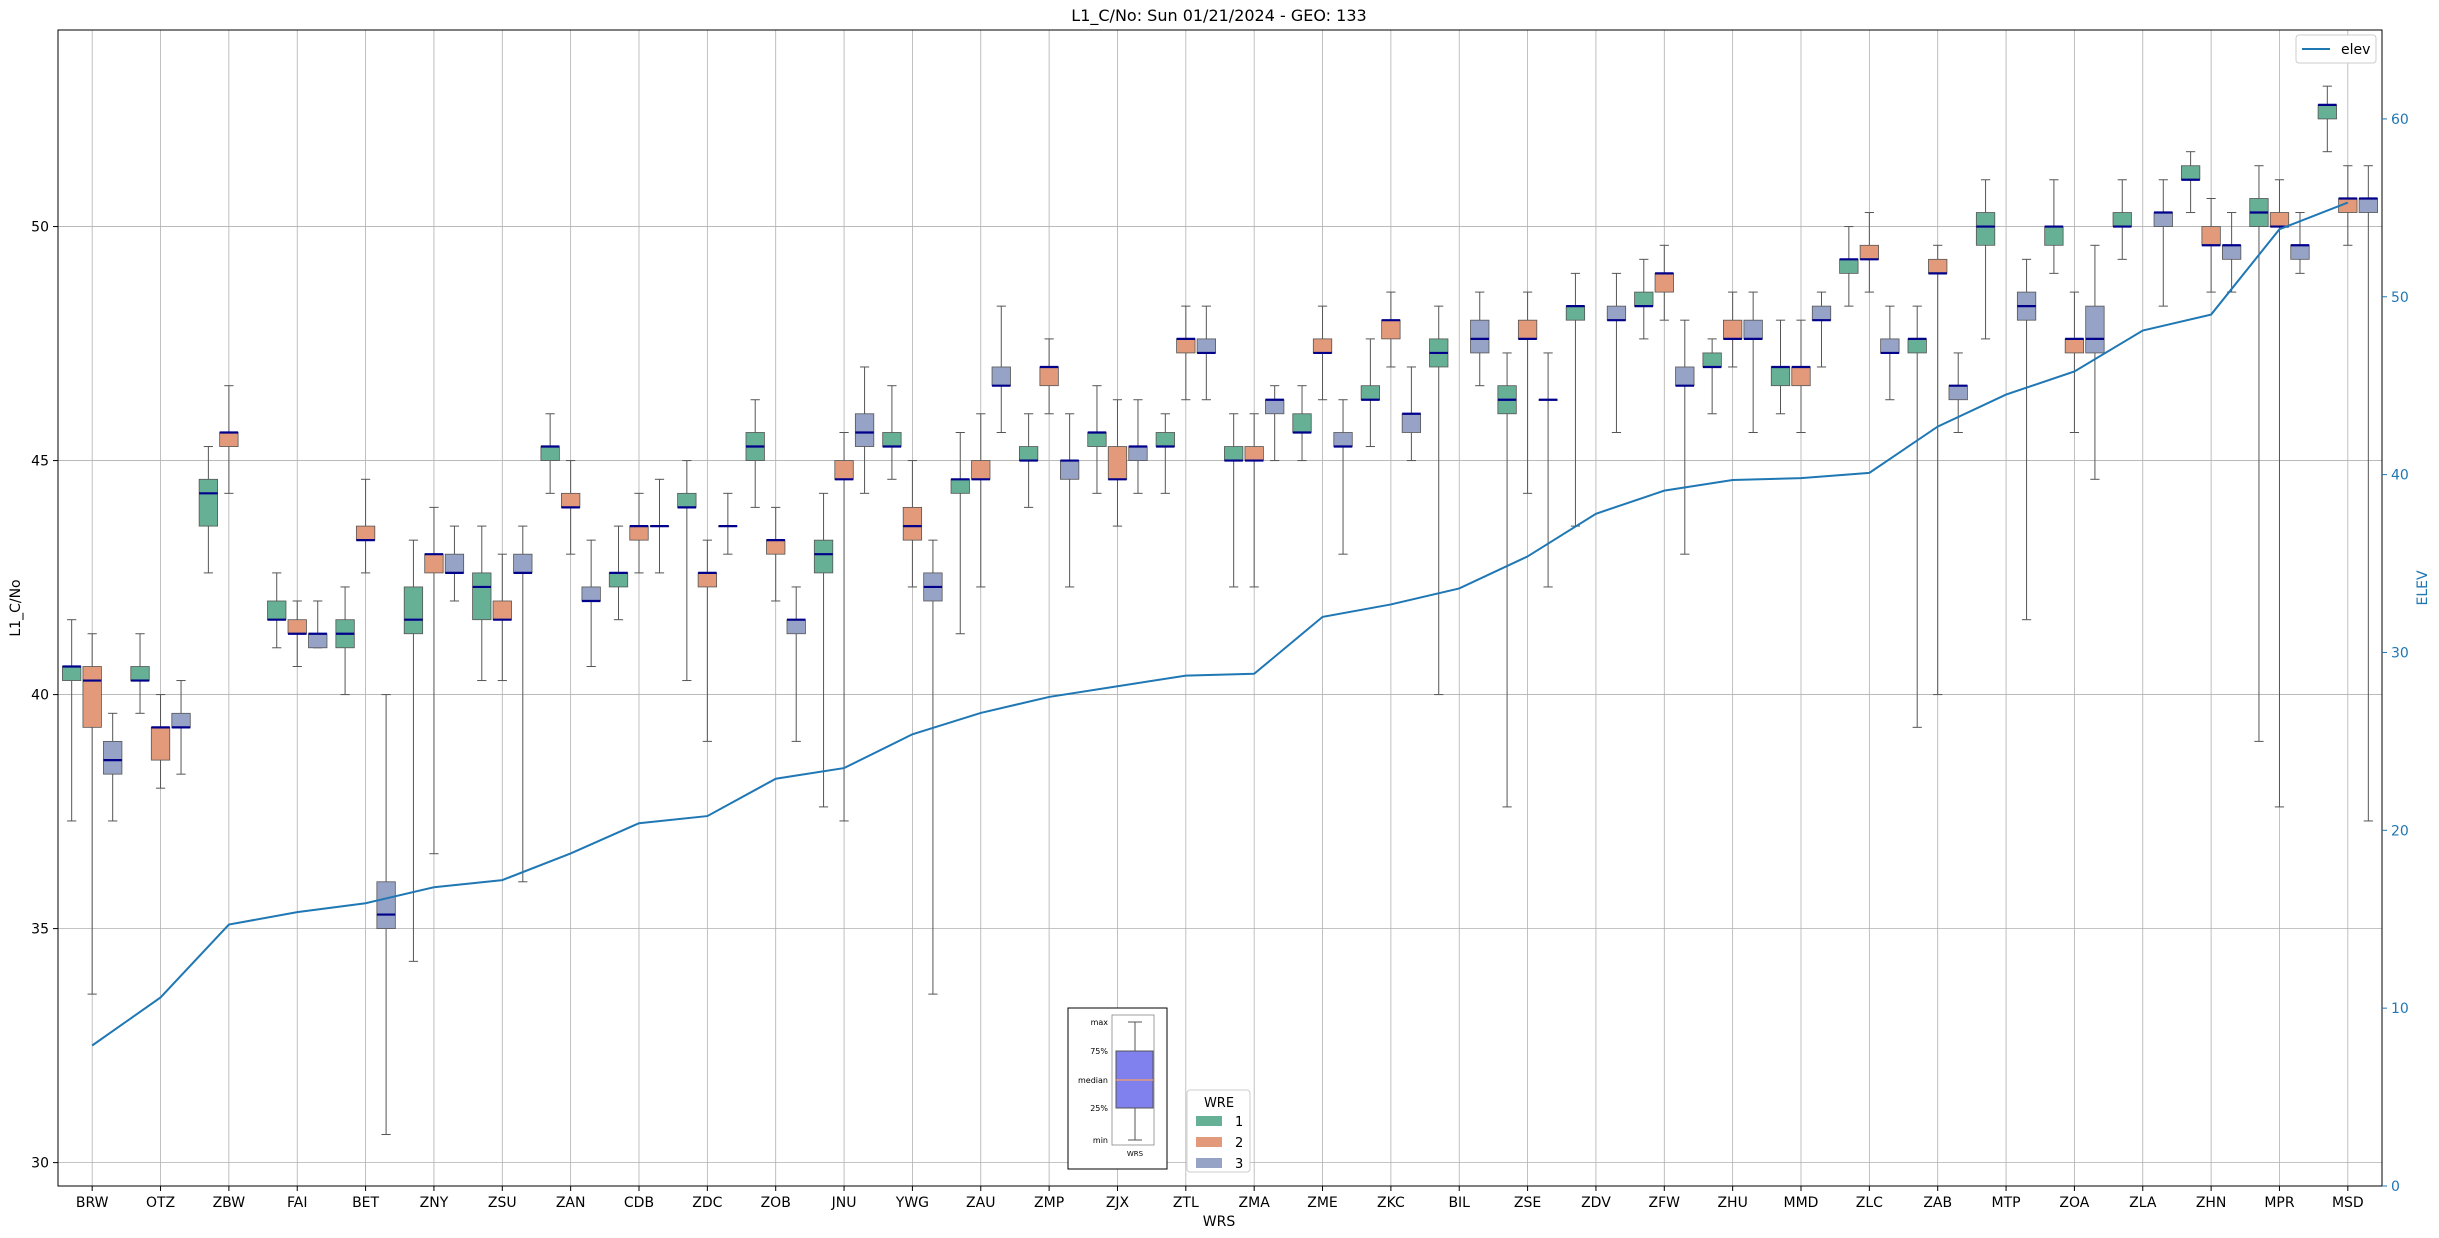 This screenshot has height=1238, width=2439. What do you see at coordinates (1801, 1203) in the screenshot?
I see `x-tick-label: MMD` at bounding box center [1801, 1203].